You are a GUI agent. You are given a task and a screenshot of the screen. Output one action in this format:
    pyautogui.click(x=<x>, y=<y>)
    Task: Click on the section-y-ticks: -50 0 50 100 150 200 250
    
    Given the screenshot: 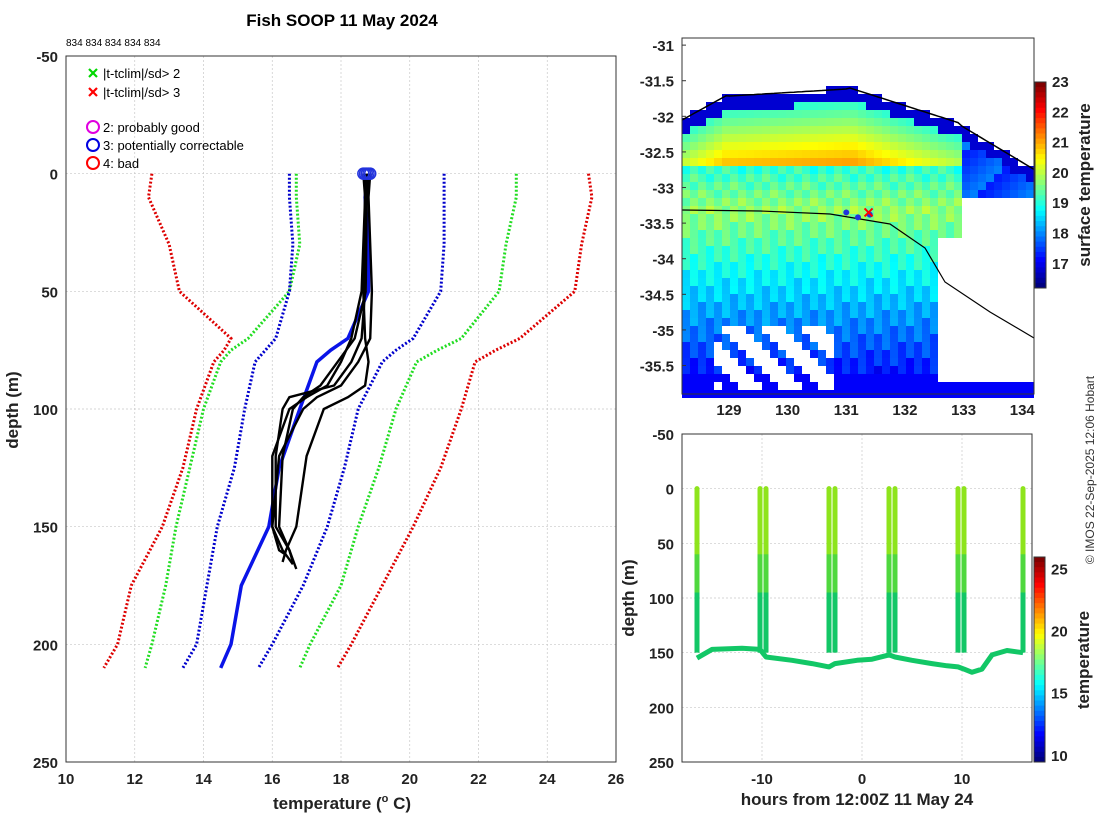 What is the action you would take?
    pyautogui.click(x=661, y=599)
    